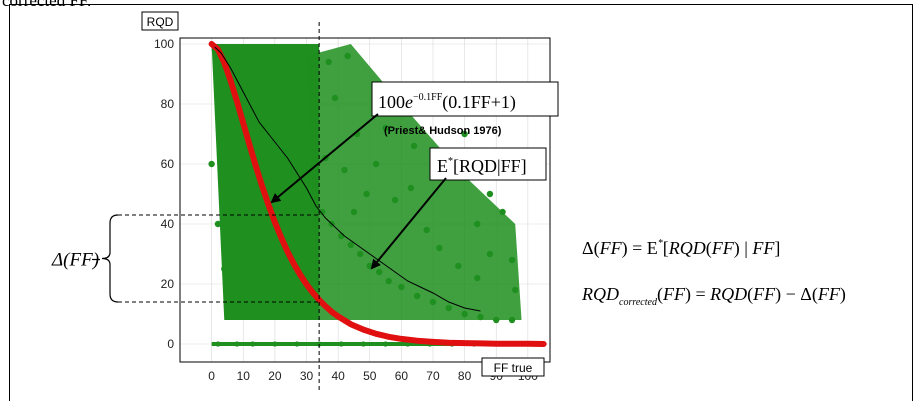 This screenshot has width=917, height=401. What do you see at coordinates (164, 44) in the screenshot?
I see `y-tick-label: 100` at bounding box center [164, 44].